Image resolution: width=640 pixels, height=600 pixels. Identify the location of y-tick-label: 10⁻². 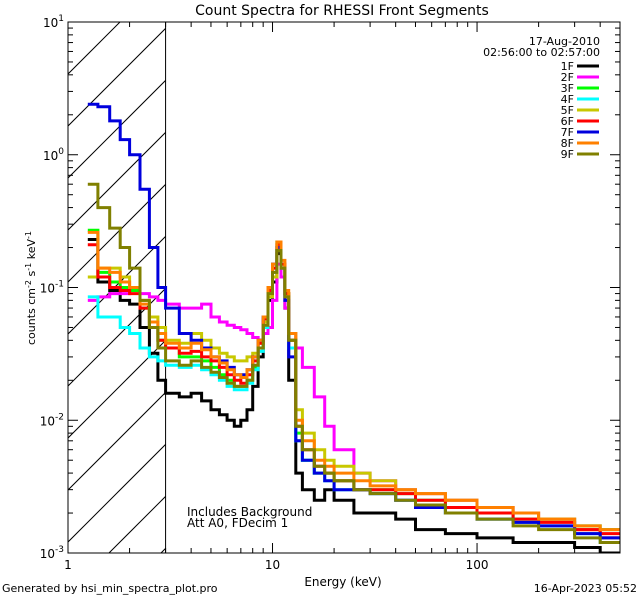
(52, 420).